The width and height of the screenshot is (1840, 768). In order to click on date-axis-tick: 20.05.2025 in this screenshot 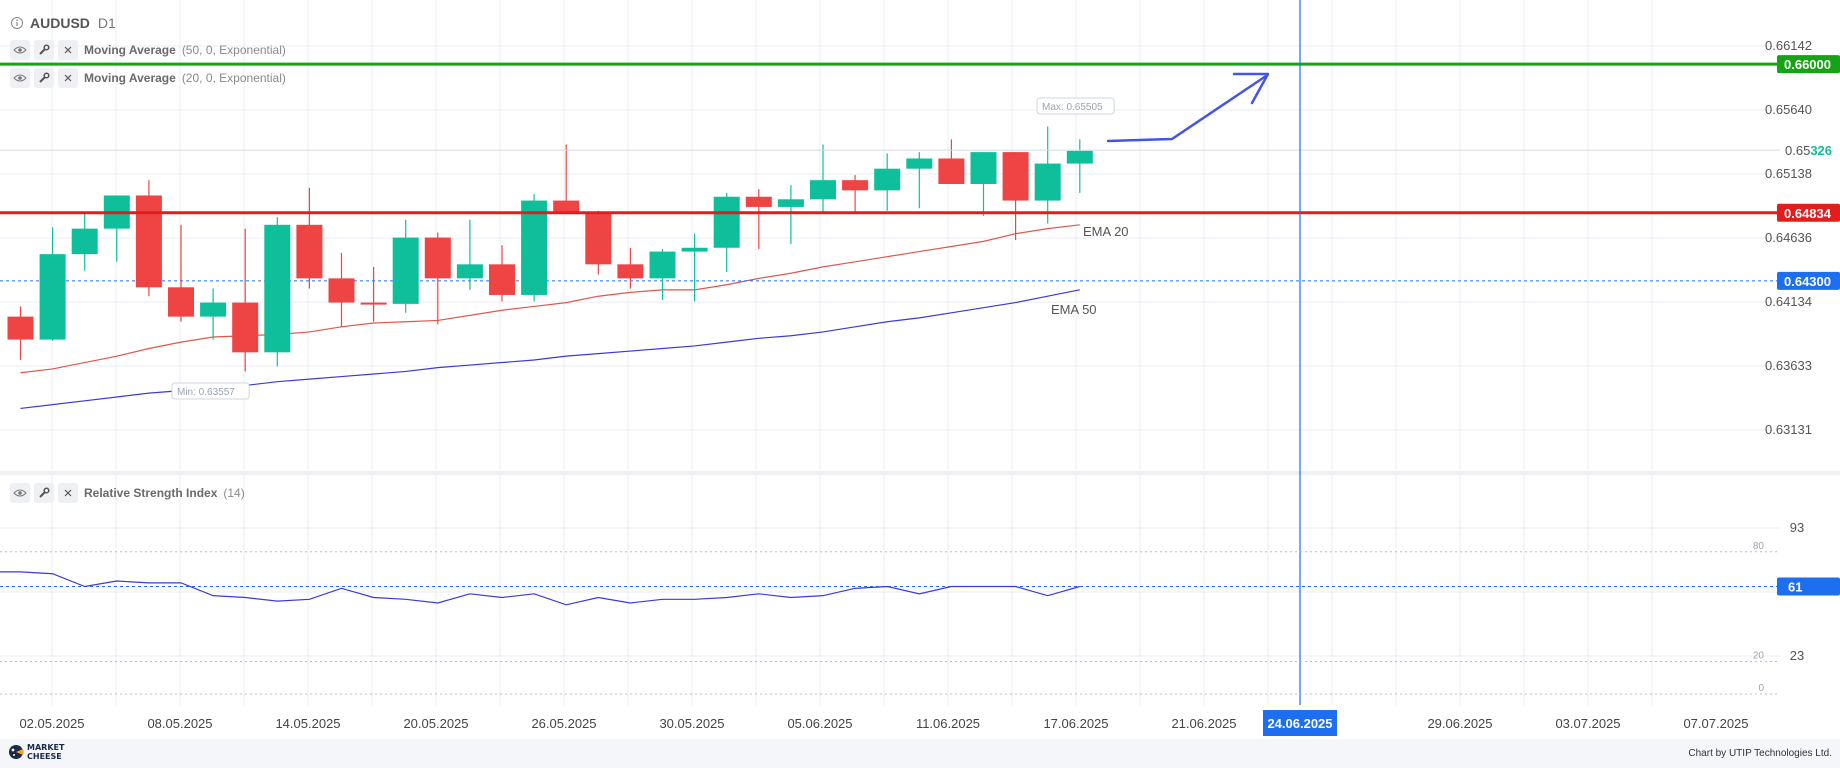, I will do `click(435, 723)`.